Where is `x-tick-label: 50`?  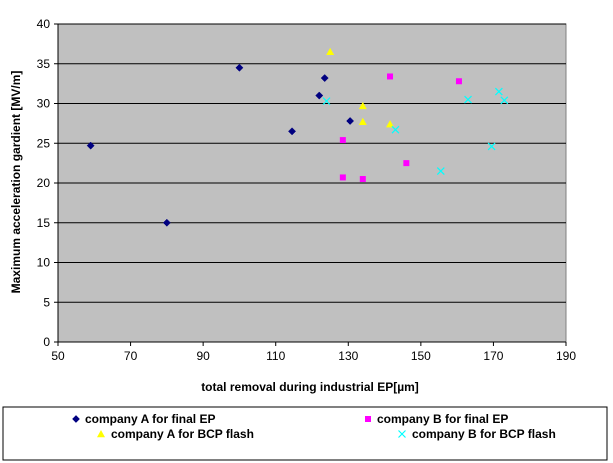 x-tick-label: 50 is located at coordinates (58, 356).